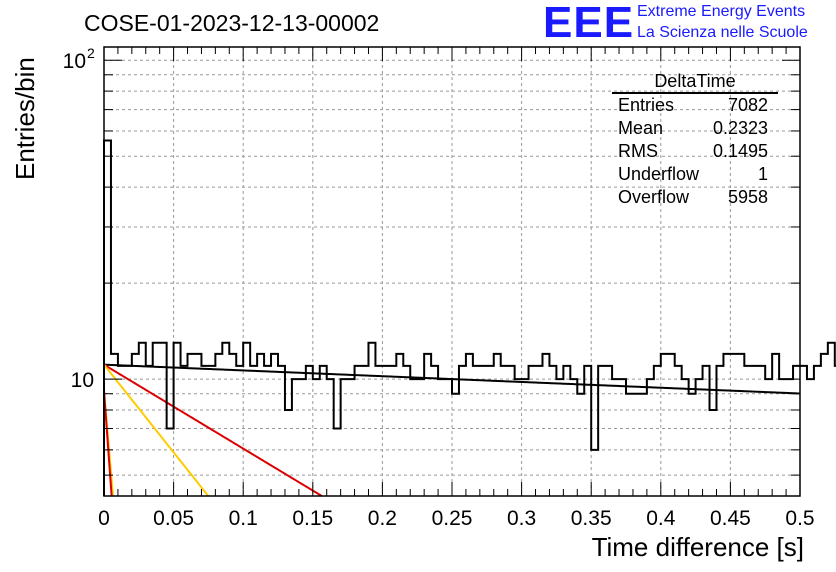 The image size is (836, 572). I want to click on stats-label: Mean, so click(641, 128).